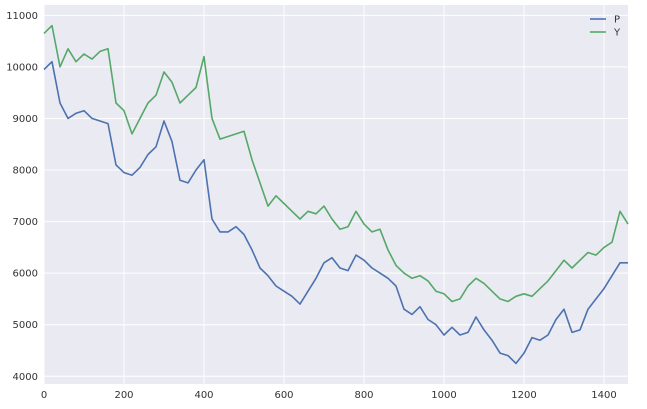  What do you see at coordinates (25, 377) in the screenshot?
I see `y-tick-label: 4000` at bounding box center [25, 377].